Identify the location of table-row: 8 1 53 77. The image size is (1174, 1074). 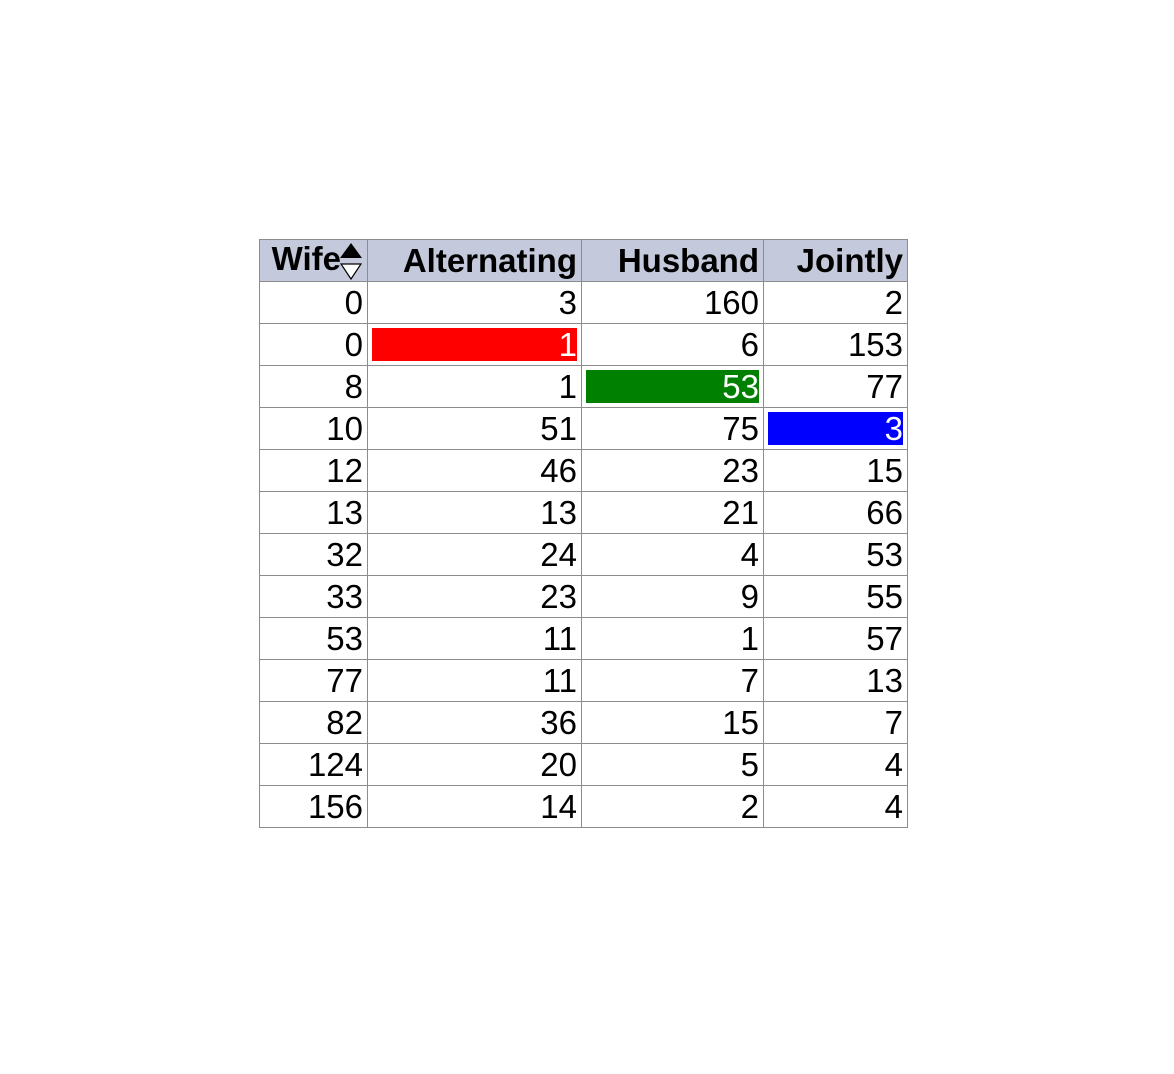
(583, 387).